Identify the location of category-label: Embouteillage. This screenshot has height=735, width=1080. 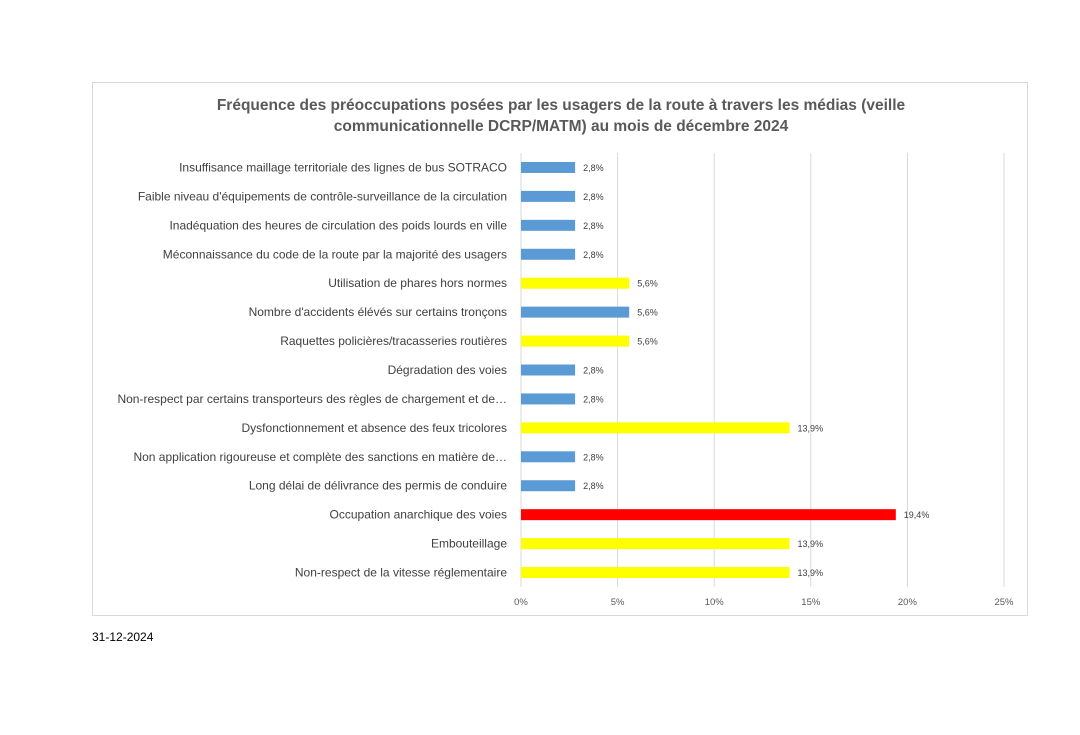
(469, 544).